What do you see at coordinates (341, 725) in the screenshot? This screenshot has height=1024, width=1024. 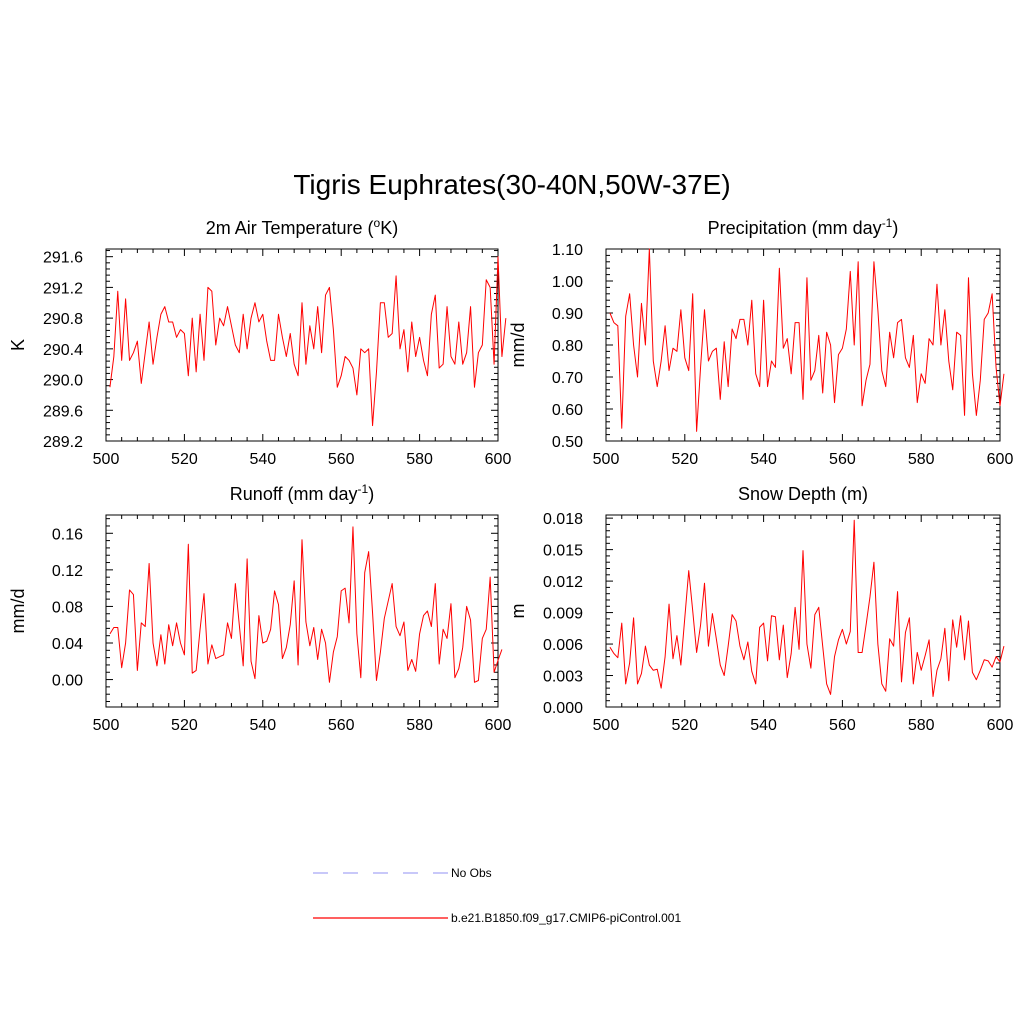 I see `runoff-xtick-label: 560` at bounding box center [341, 725].